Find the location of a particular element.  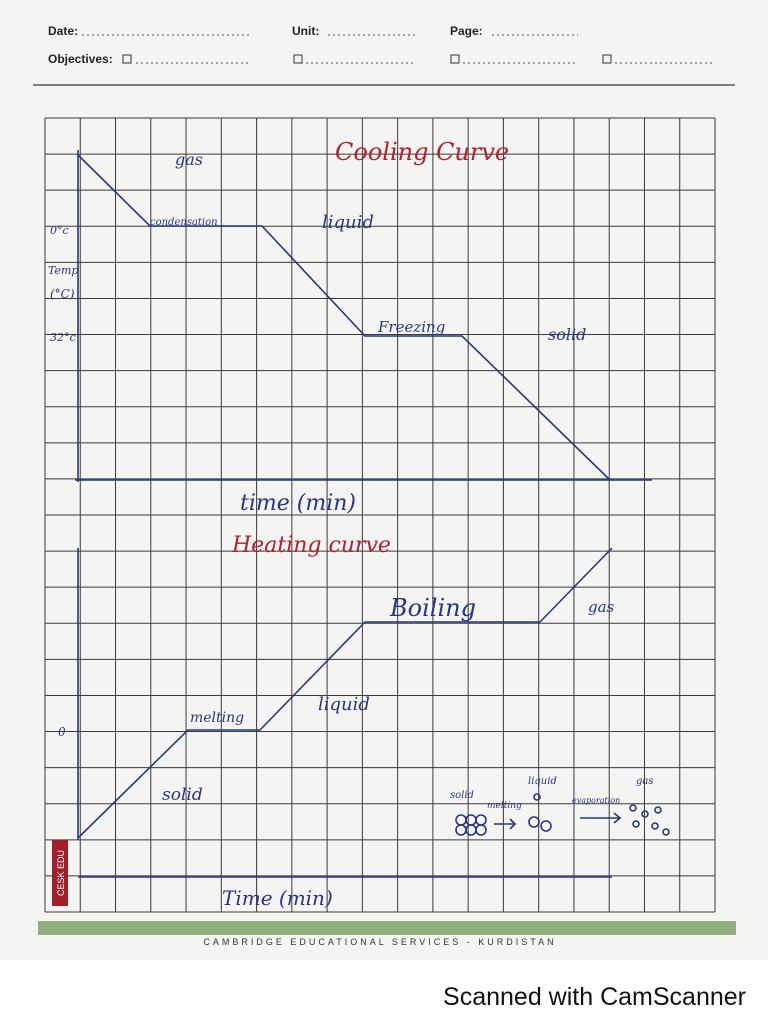

page-label: Page: is located at coordinates (466, 31).